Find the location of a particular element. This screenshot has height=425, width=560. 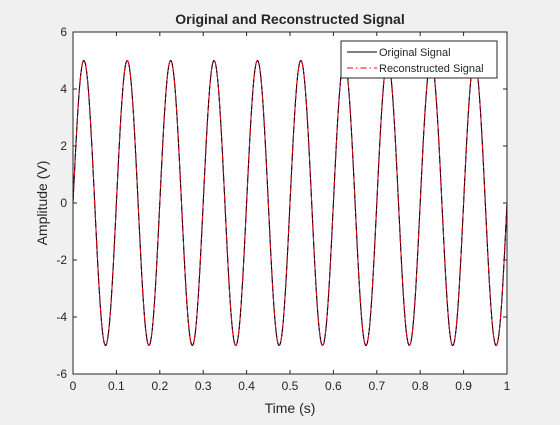

y-tick-label: -4 is located at coordinates (61, 317).